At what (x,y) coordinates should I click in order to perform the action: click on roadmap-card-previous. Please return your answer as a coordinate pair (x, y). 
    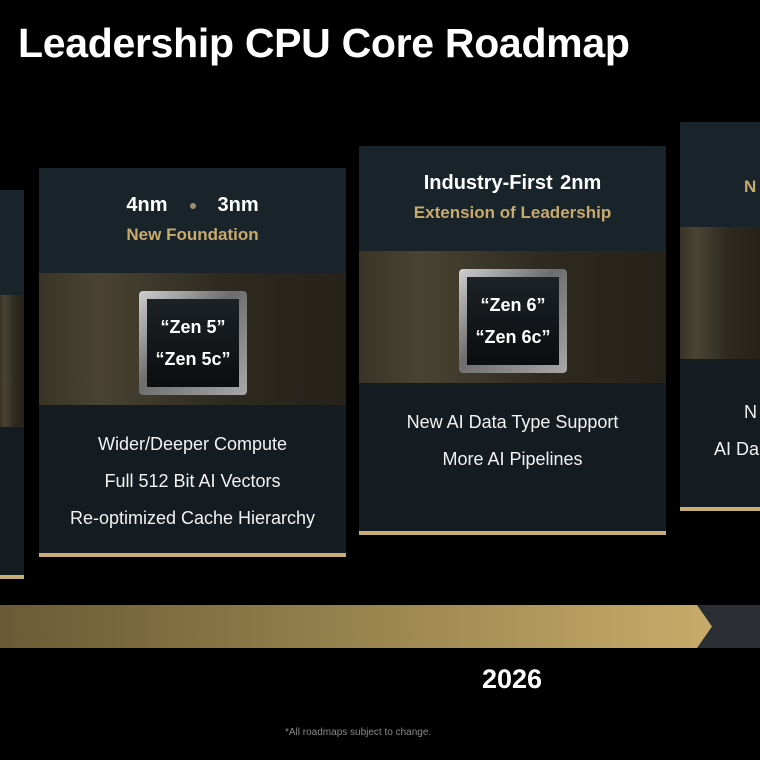
    Looking at the image, I should click on (12, 384).